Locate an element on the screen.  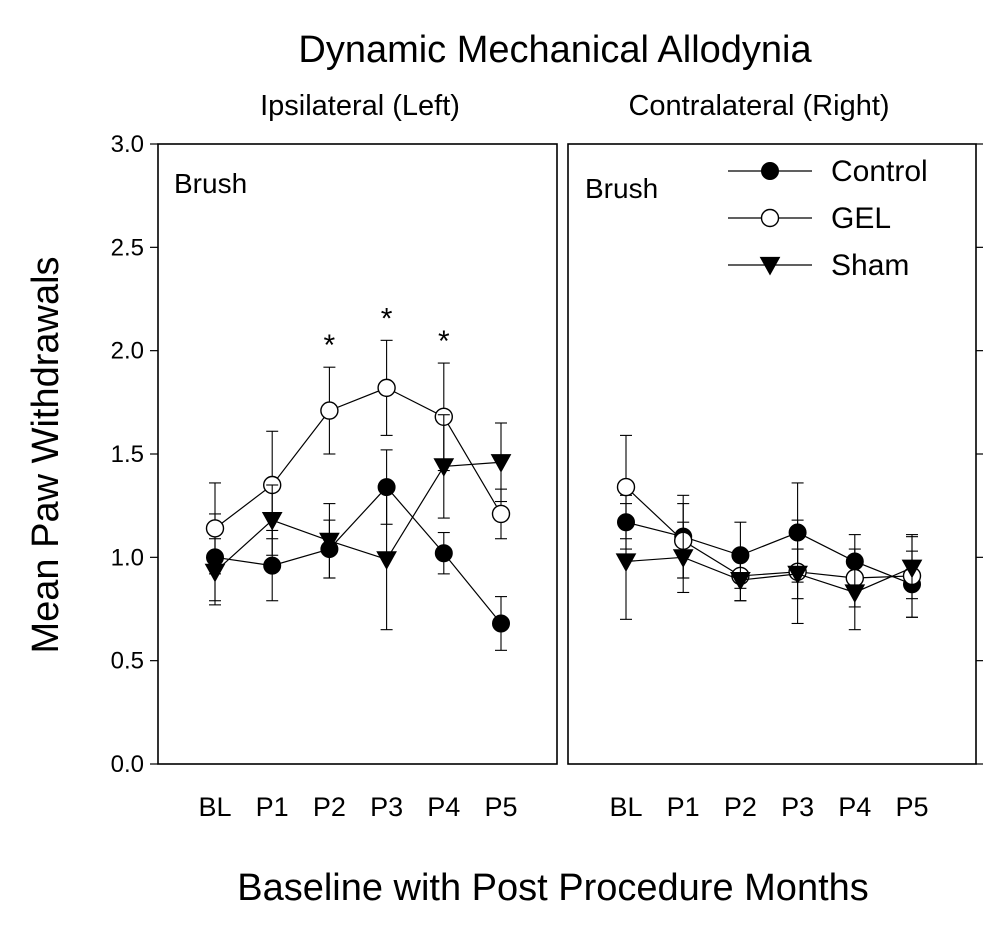
x-axis-label: Baseline with Post Procedure Months is located at coordinates (553, 888).